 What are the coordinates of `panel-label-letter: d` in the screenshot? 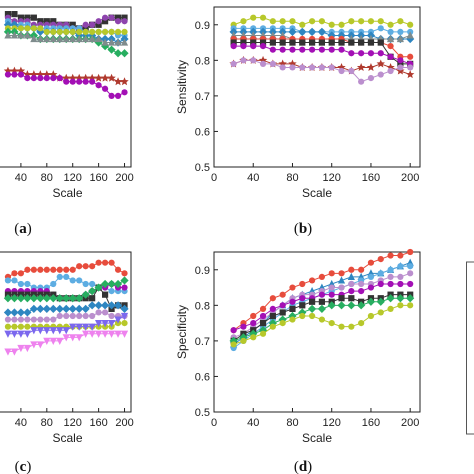 It's located at (303, 466).